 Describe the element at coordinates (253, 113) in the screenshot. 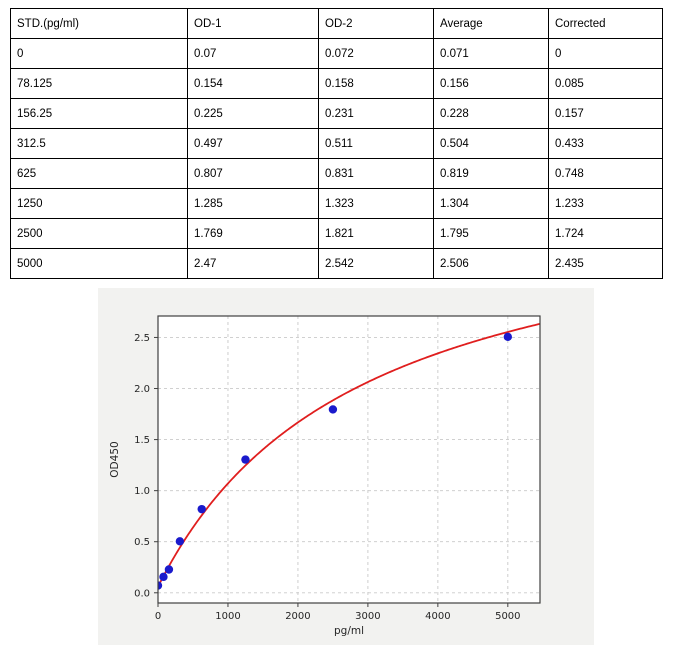

I see `table-cell: 0.225` at that location.